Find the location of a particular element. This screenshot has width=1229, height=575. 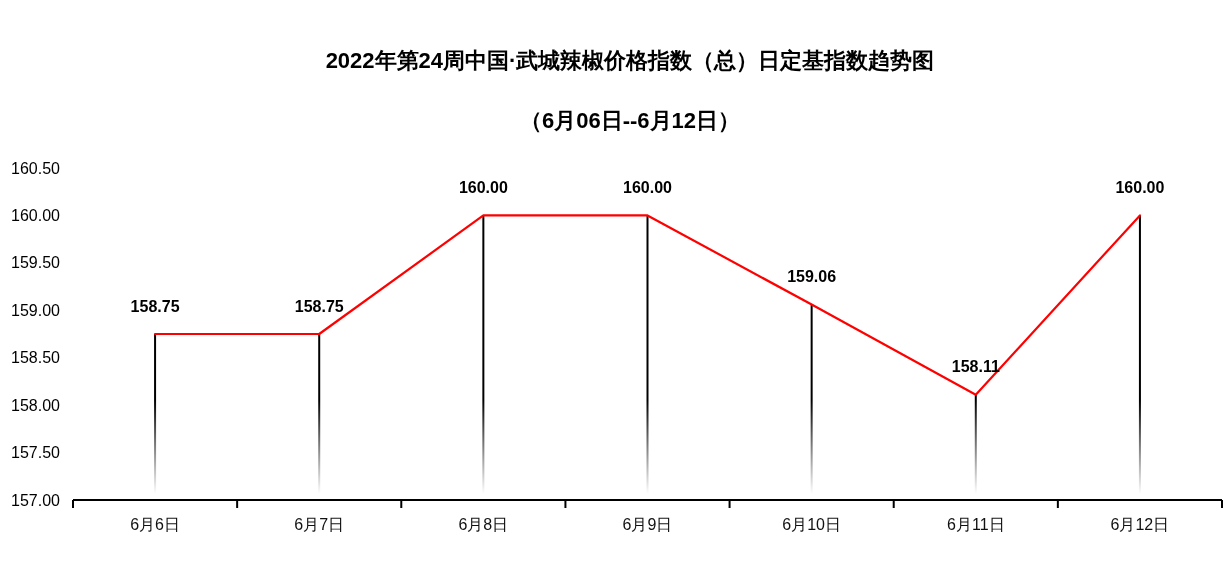

x-tick-label: 6月12日 is located at coordinates (1140, 524).